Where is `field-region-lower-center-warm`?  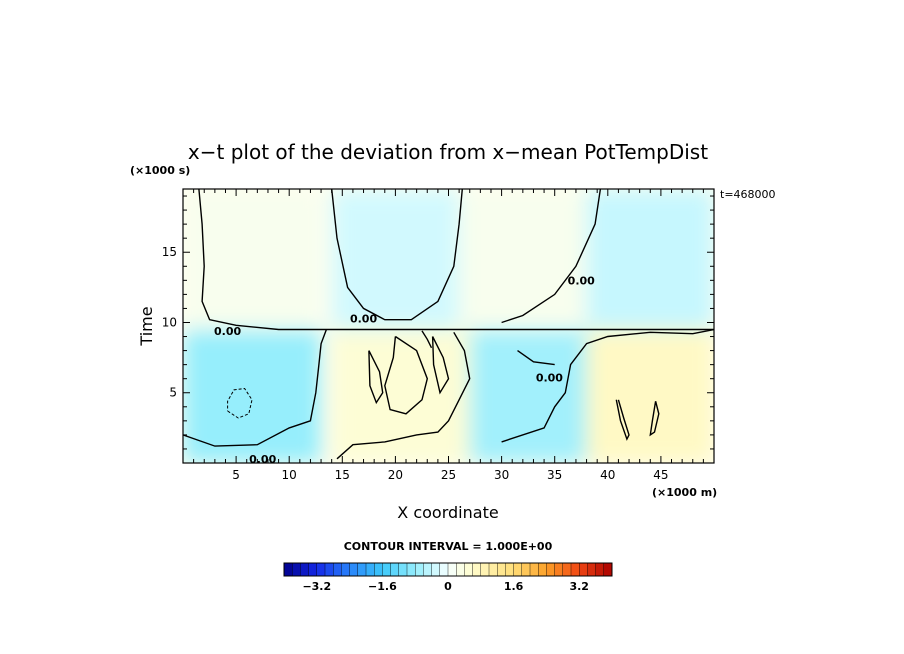 field-region-lower-center-warm is located at coordinates (400, 396).